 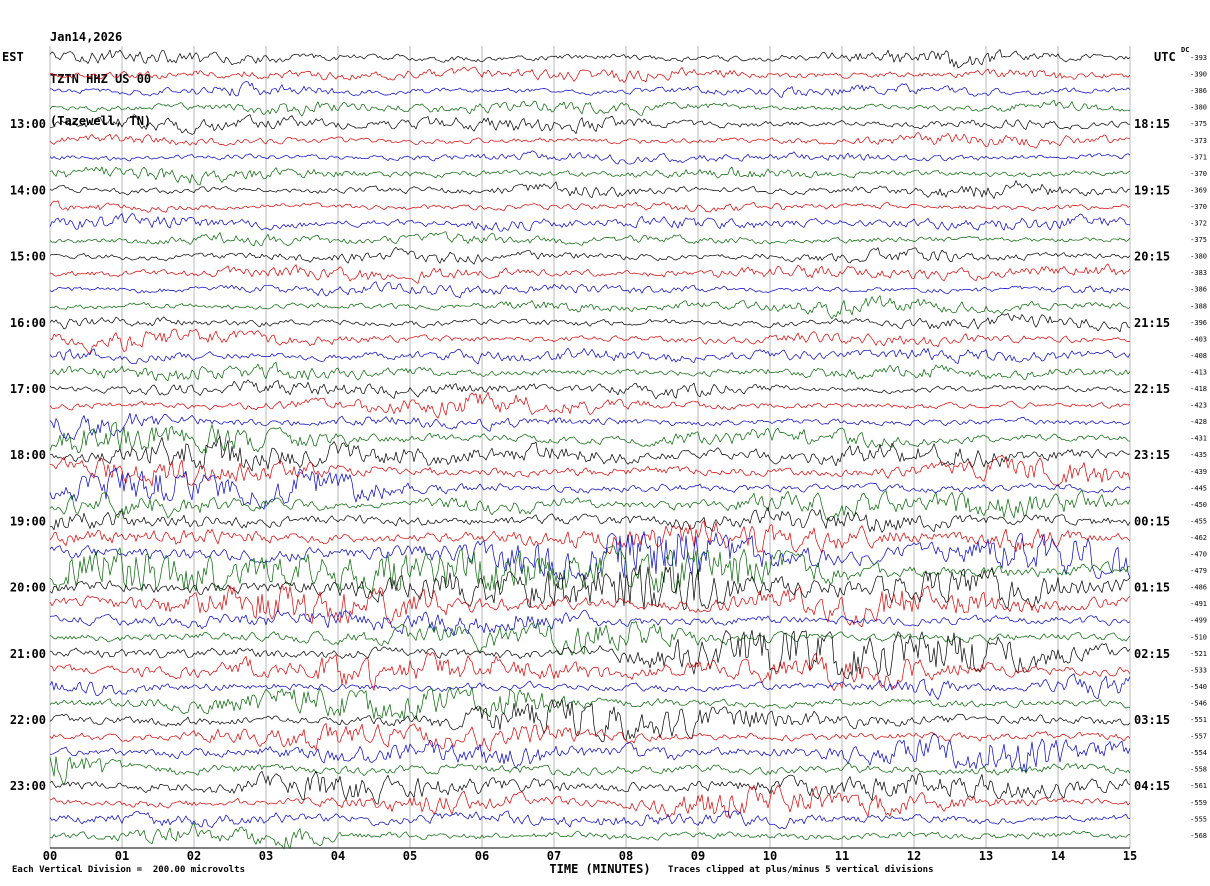 I want to click on svg-text: -510, so click(x=1198, y=637).